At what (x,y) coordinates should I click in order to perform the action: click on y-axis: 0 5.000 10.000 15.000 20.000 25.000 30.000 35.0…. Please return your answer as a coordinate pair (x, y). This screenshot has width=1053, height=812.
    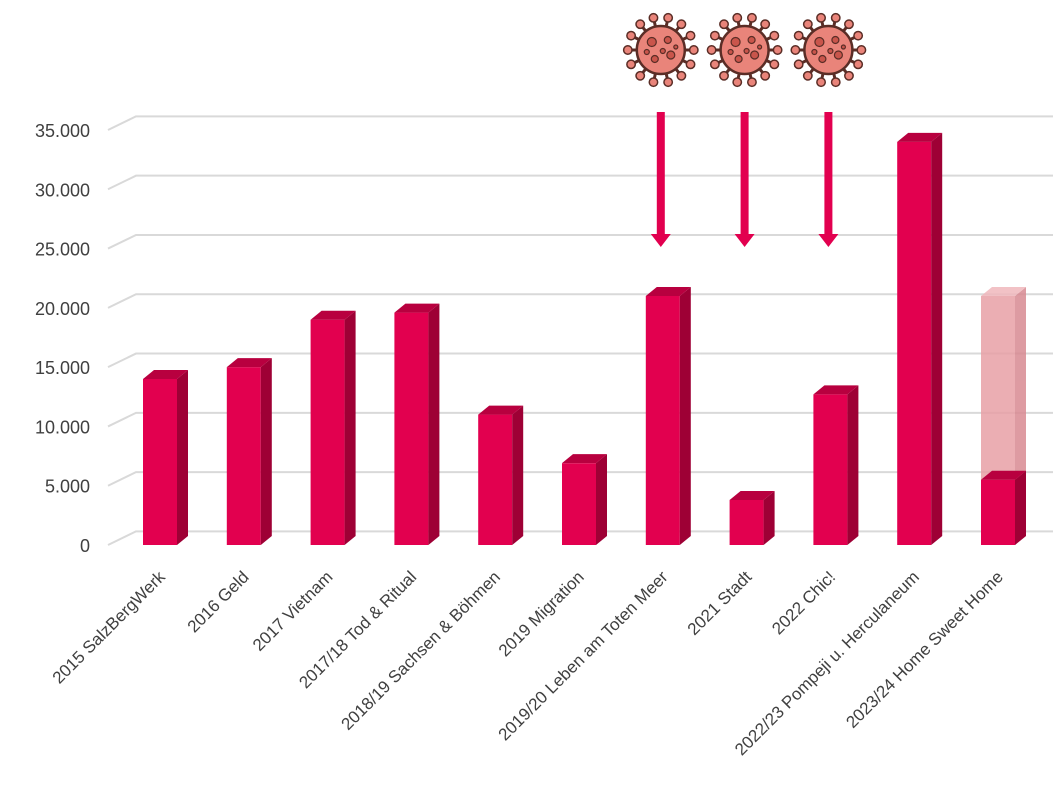
    Looking at the image, I should click on (62, 338).